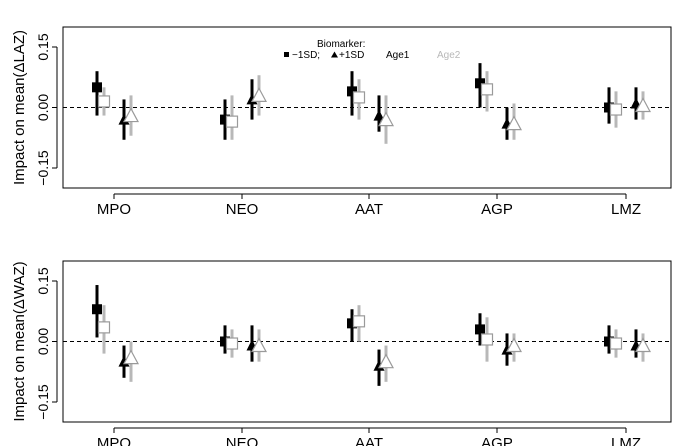  Describe the element at coordinates (497, 440) in the screenshot. I see `bottom-x-tick-label: AGP` at that location.